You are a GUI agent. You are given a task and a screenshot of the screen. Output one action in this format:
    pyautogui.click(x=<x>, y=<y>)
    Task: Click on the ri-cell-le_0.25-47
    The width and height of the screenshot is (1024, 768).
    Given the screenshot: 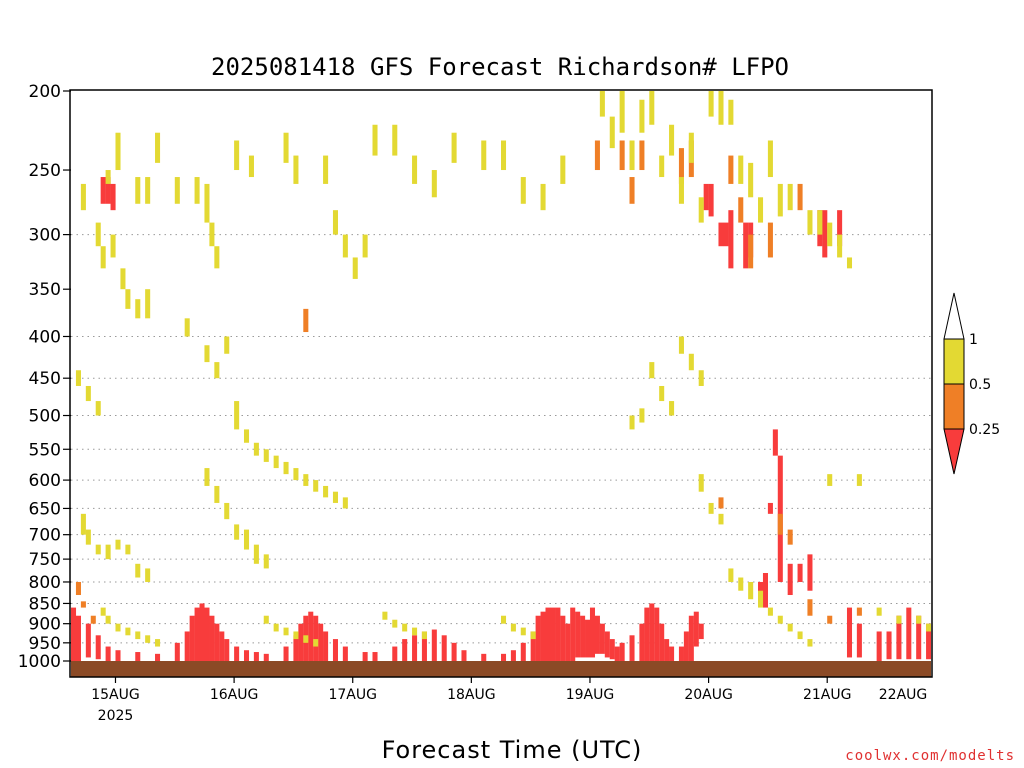 What is the action you would take?
    pyautogui.click(x=513, y=656)
    